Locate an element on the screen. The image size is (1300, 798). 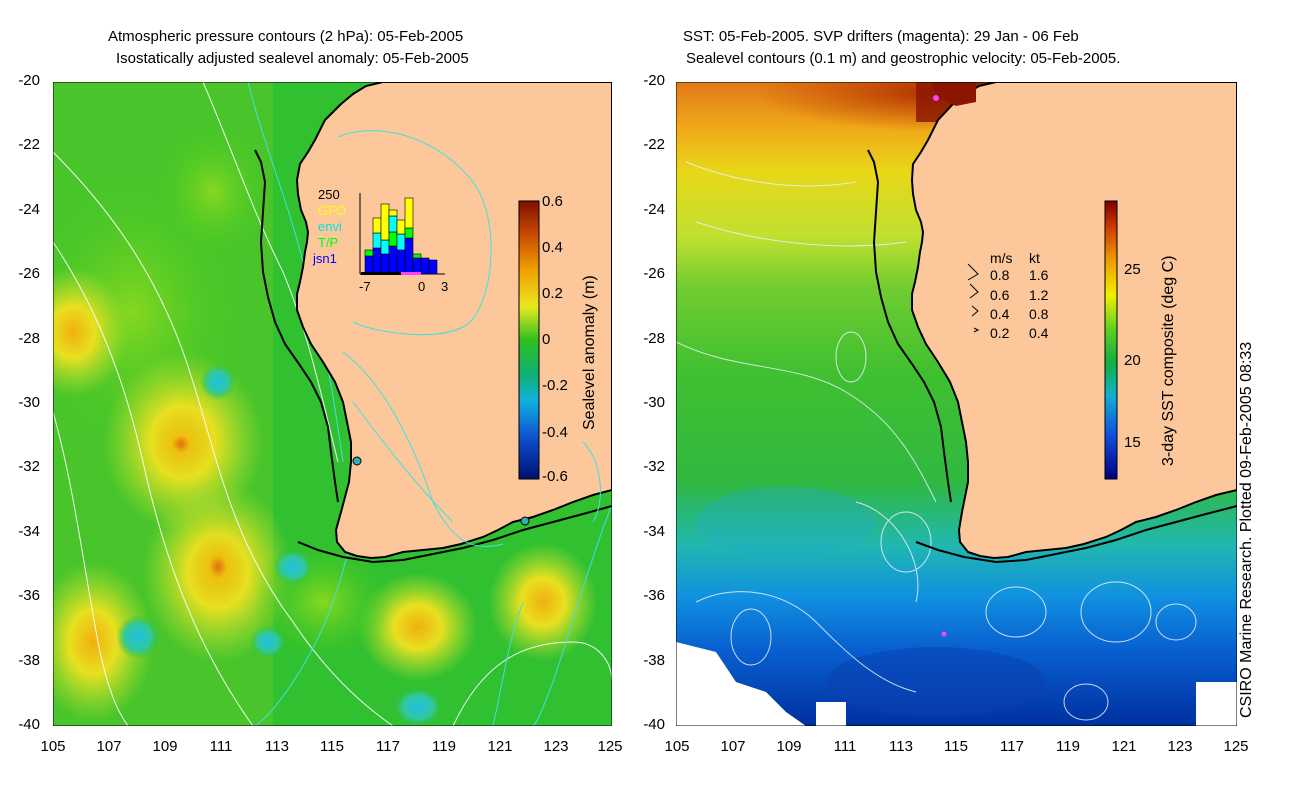
left-ytick: -32 is located at coordinates (29, 466).